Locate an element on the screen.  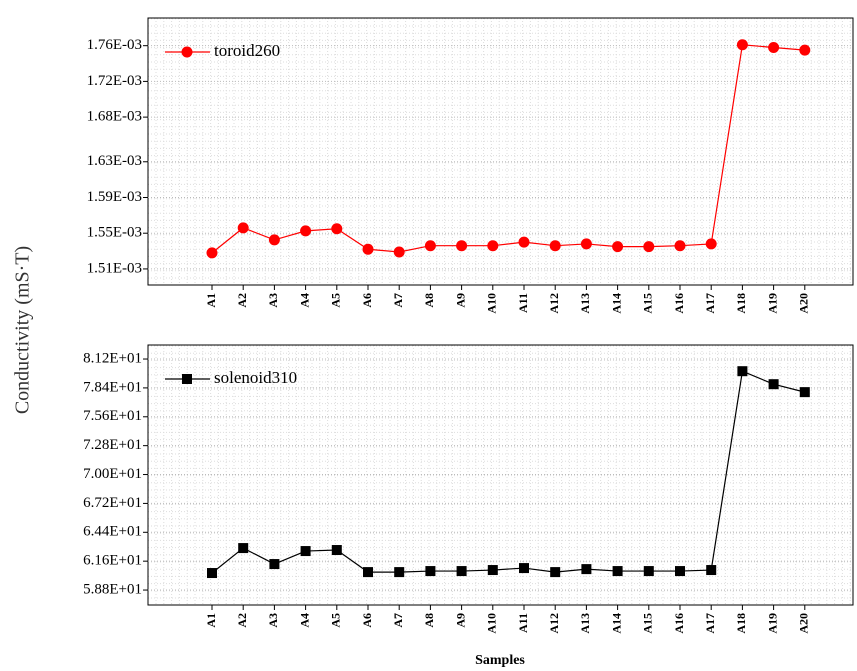
y-tick-label: 7.00E+01 is located at coordinates (112, 474).